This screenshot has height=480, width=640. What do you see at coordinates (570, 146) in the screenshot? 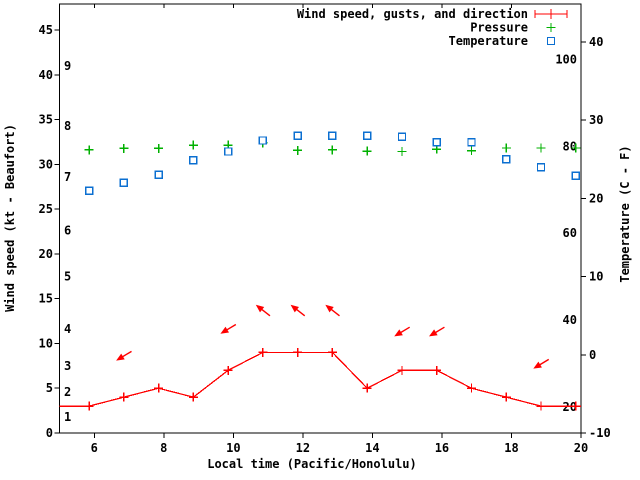
I see `fahrenheit-scale-label: 80` at bounding box center [570, 146].